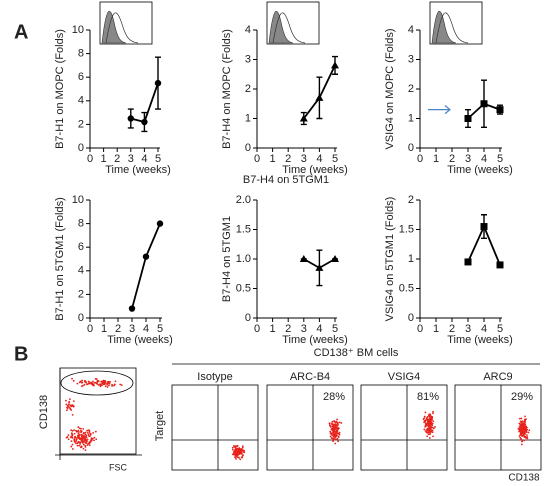 This screenshot has height=486, width=546. Describe the element at coordinates (44, 412) in the screenshot. I see `gate-y-label: CD138` at that location.